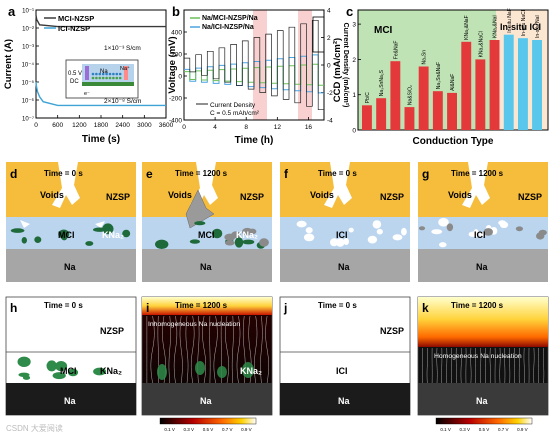  I want to click on inset-mode: DC, so click(74, 82).